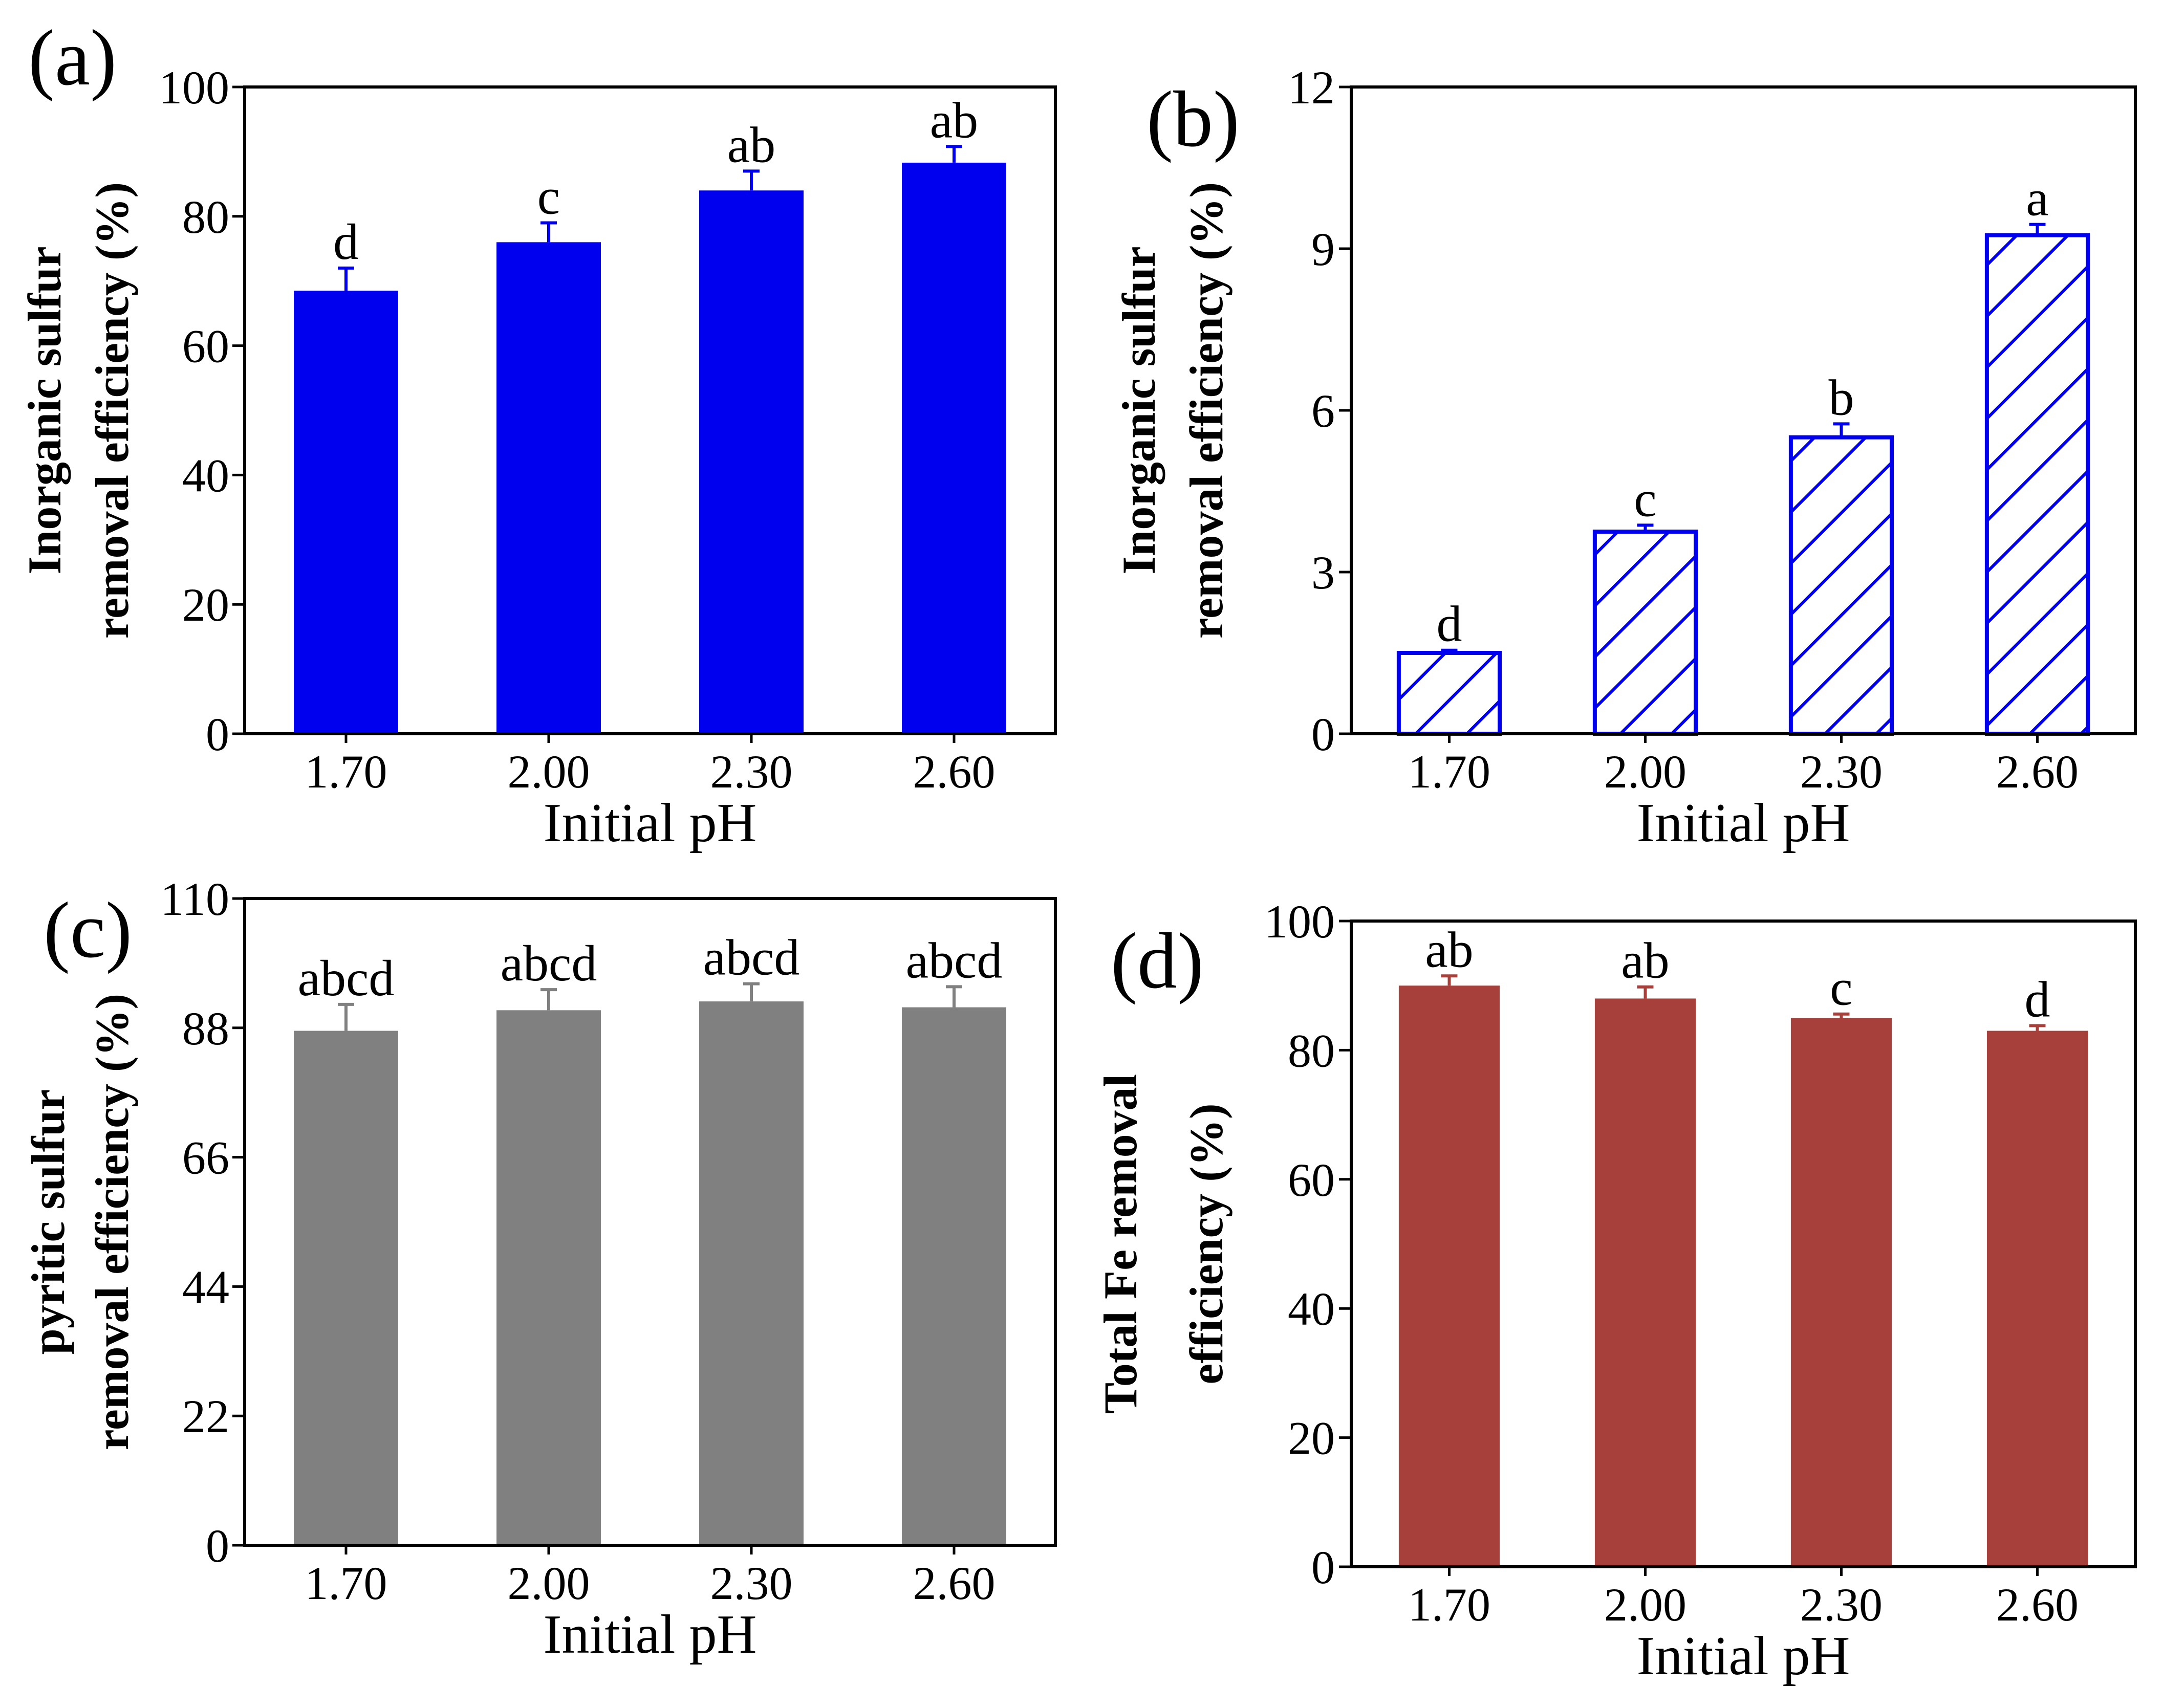 The height and width of the screenshot is (1708, 2163). Describe the element at coordinates (2037, 999) in the screenshot. I see `significance-label-3: d` at that location.